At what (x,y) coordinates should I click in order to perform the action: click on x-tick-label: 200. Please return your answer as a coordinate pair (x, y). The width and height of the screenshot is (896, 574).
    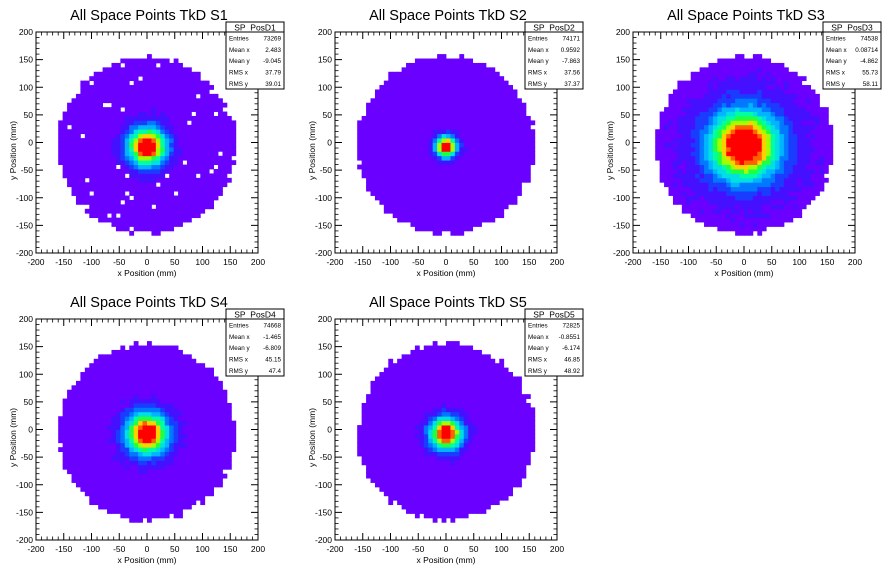
    Looking at the image, I should click on (557, 262).